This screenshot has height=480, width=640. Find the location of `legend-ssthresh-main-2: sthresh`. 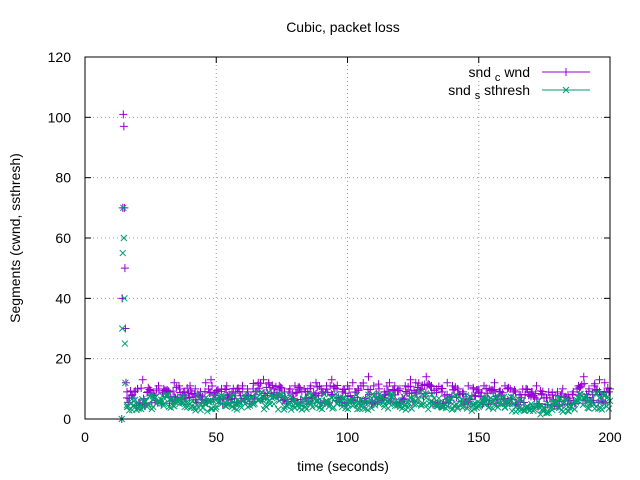

legend-ssthresh-main-2: sthresh is located at coordinates (507, 90).